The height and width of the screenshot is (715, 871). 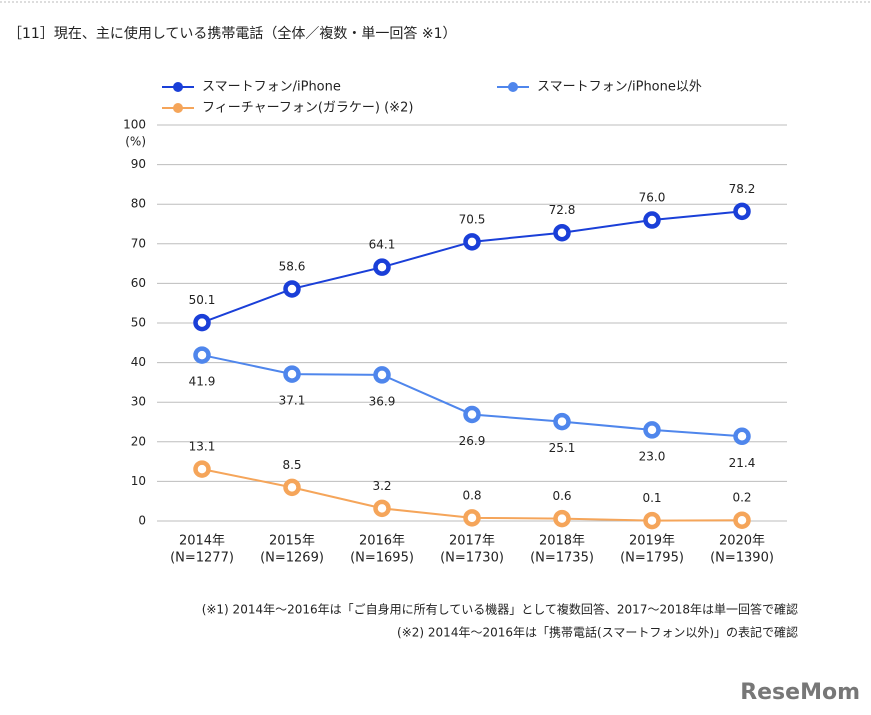 I want to click on y-tick-label: 10, so click(x=138, y=481).